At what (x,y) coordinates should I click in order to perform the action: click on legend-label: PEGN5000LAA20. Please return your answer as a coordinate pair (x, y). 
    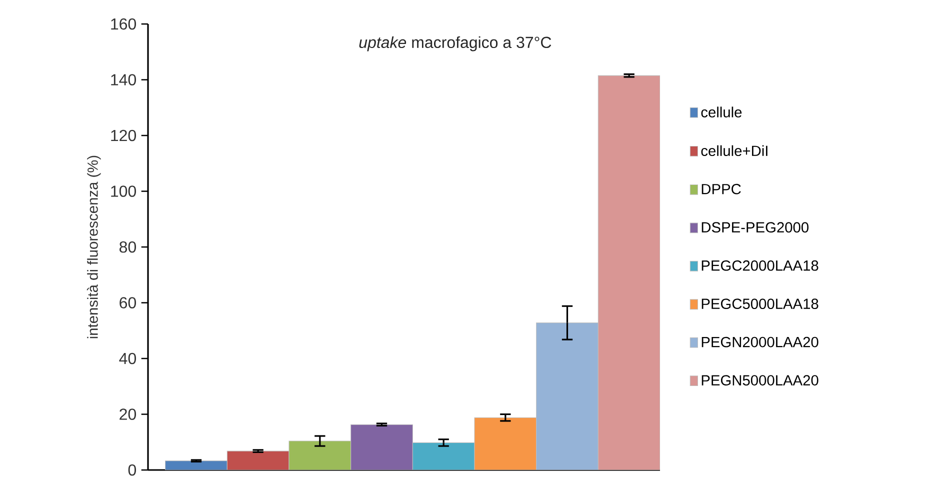
    Looking at the image, I should click on (760, 380).